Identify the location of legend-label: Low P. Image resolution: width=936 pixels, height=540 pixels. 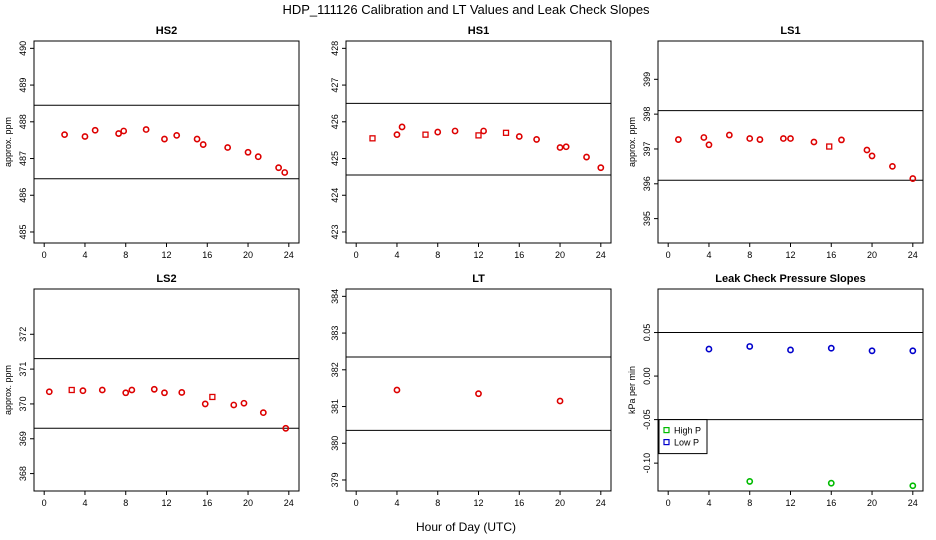
(686, 443).